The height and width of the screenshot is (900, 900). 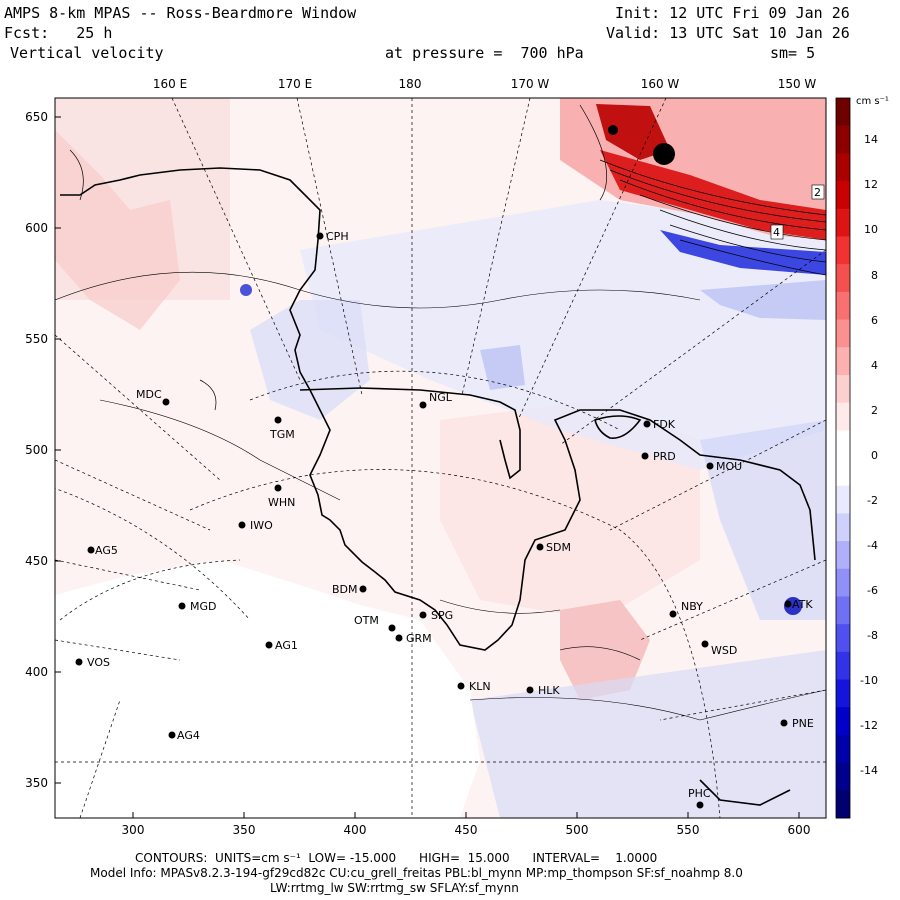 I want to click on colorbar, so click(x=843, y=458).